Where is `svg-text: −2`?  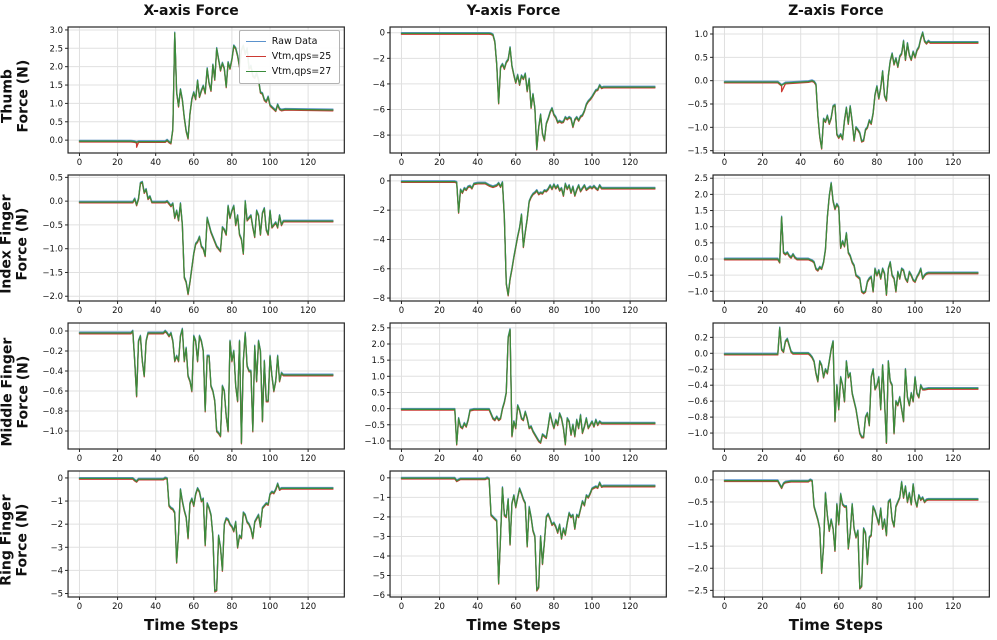 svg-text: −2 is located at coordinates (379, 59).